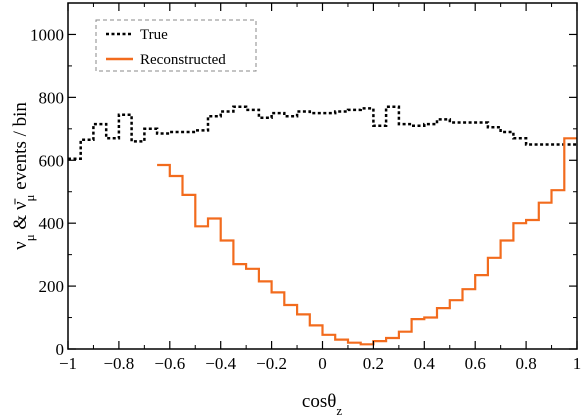 This screenshot has height=415, width=581. Describe the element at coordinates (52, 160) in the screenshot. I see `y-tick-label: 600` at that location.